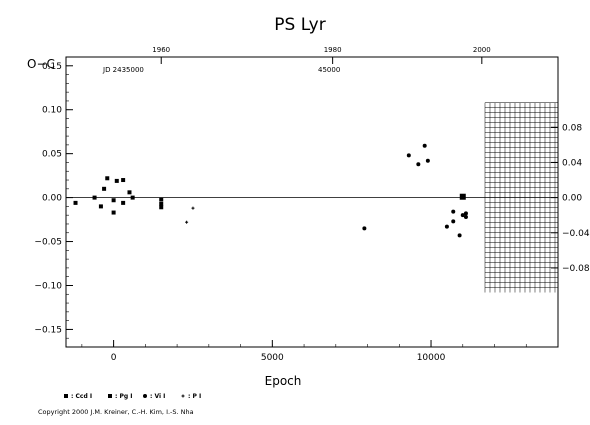  What do you see at coordinates (299, 25) in the screenshot?
I see `chart-title: PS Lyr` at bounding box center [299, 25].